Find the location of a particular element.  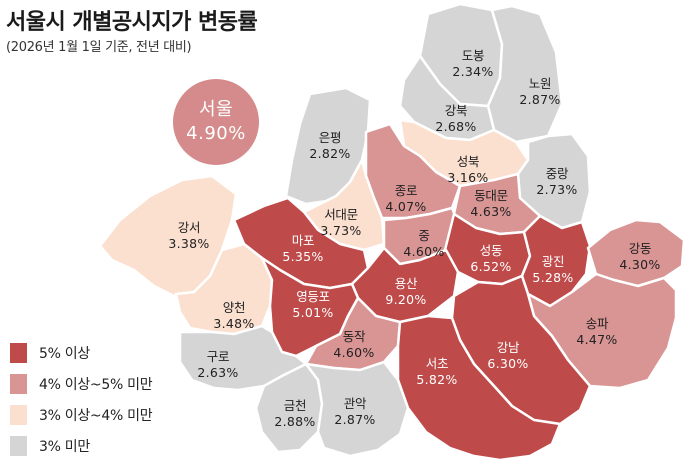

district-label-24: 관악 2.87% is located at coordinates (354, 412).